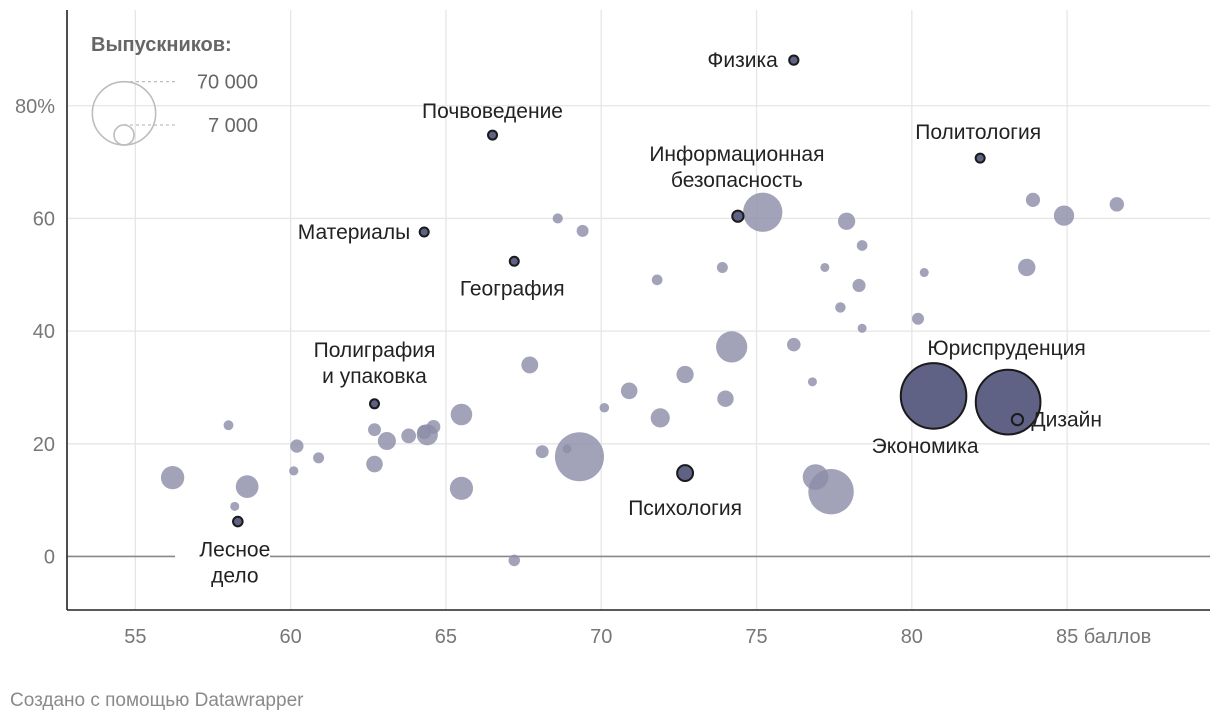 The height and width of the screenshot is (726, 1220). What do you see at coordinates (234, 563) in the screenshot?
I see `point-label: Лесное дело` at bounding box center [234, 563].